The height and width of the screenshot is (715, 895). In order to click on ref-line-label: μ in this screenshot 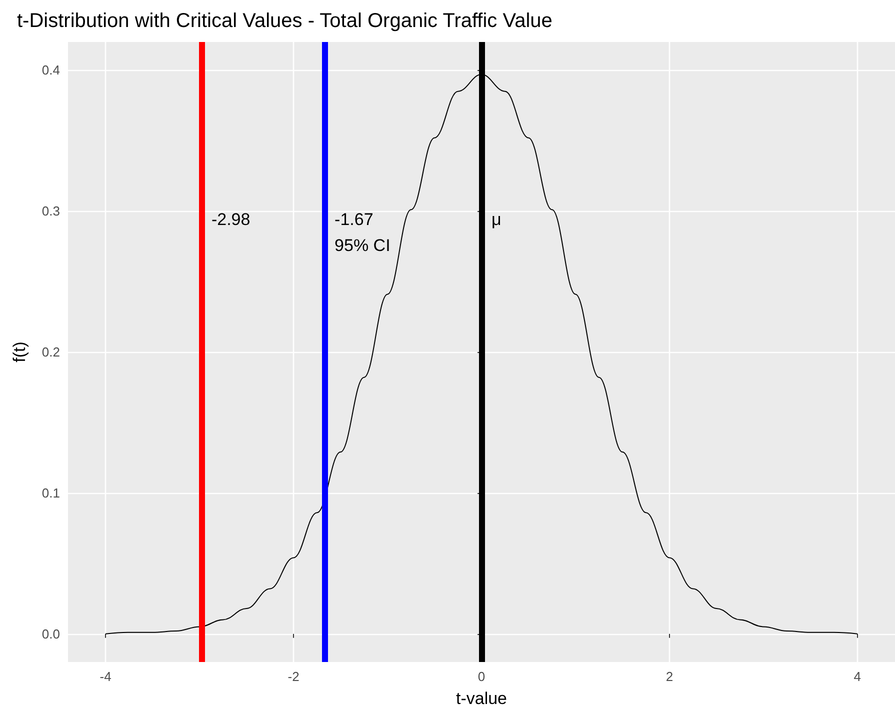, I will do `click(497, 219)`.